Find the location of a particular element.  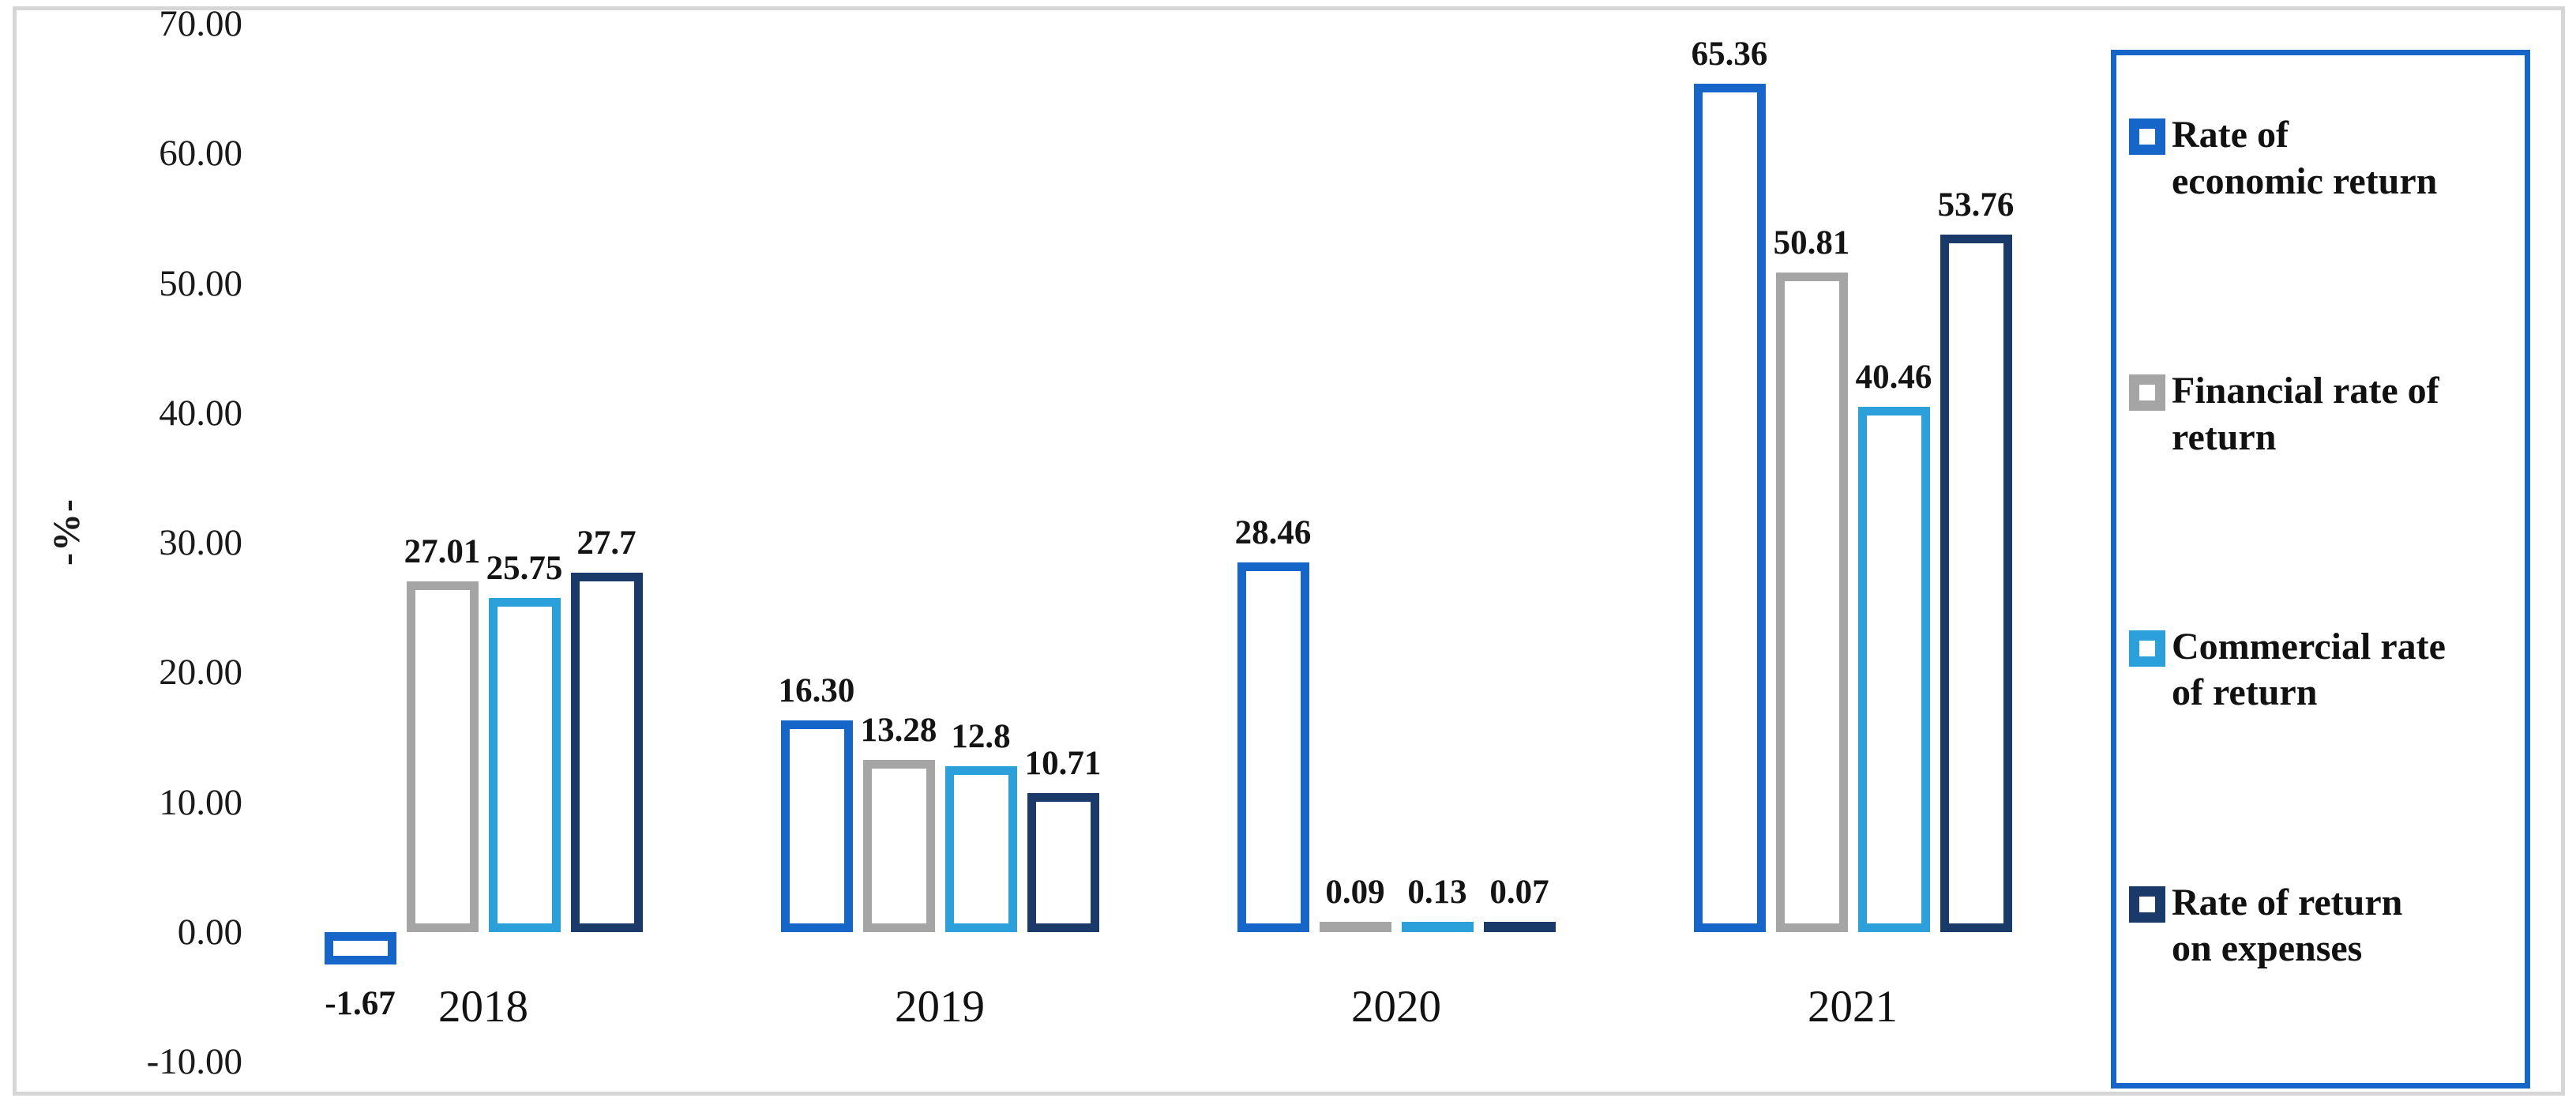

legend-item: Commercial rate of return is located at coordinates (2323, 670).